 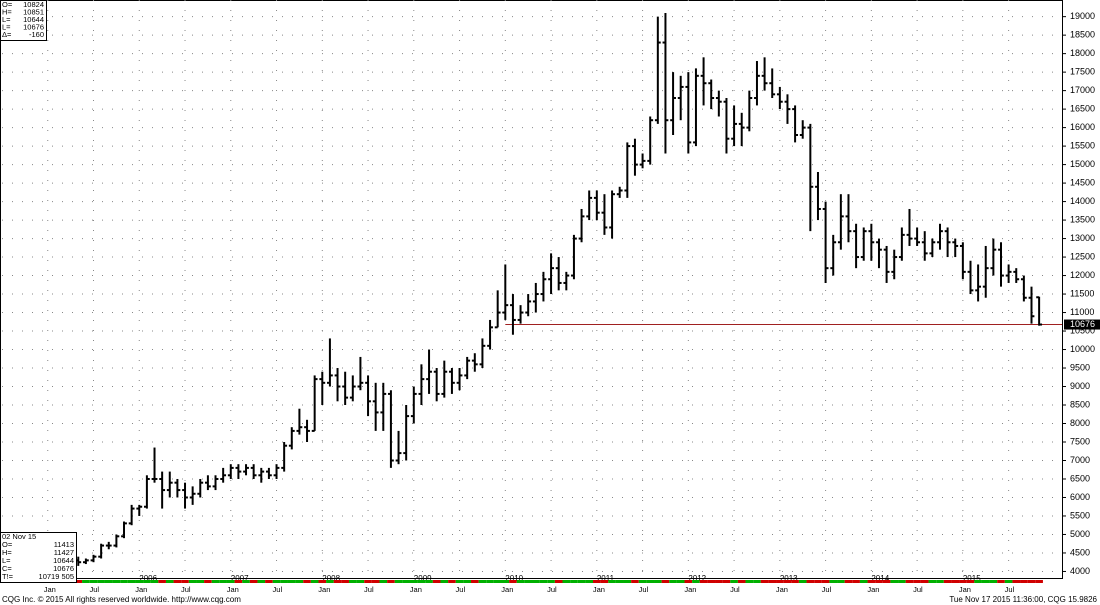 I want to click on y-tick-label: 9000, so click(x=1080, y=386).